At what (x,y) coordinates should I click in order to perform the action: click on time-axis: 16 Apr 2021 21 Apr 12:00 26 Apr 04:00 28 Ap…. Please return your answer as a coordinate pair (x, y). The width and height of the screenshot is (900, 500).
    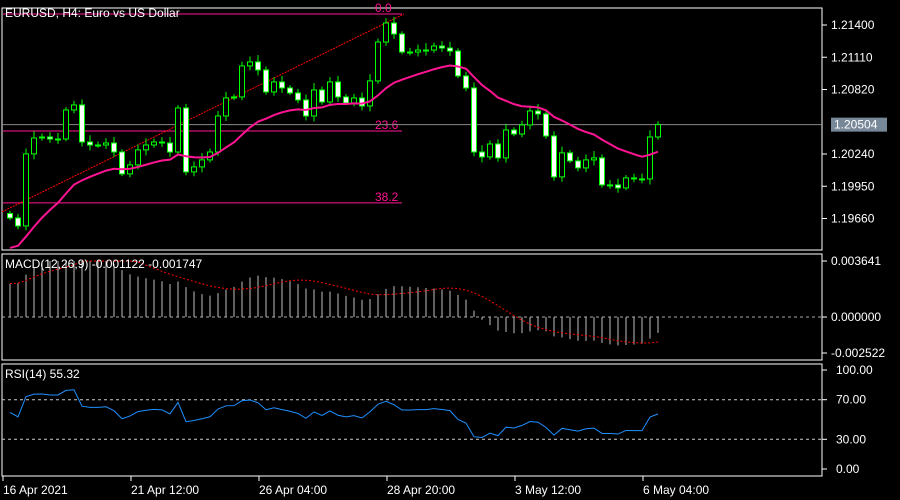
    Looking at the image, I should click on (355, 486).